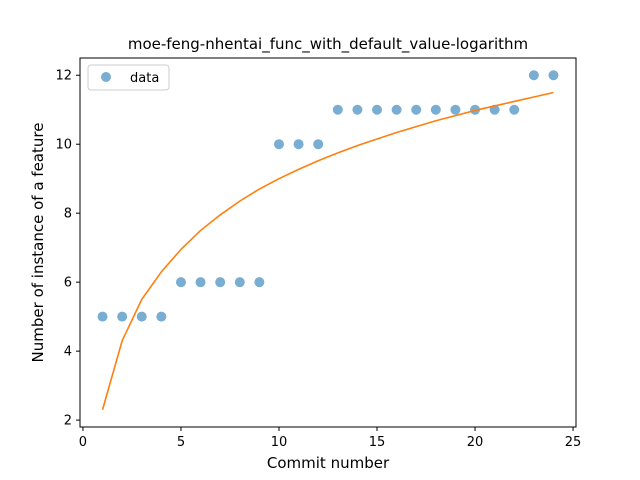 The height and width of the screenshot is (480, 640). What do you see at coordinates (63, 76) in the screenshot?
I see `y-tick-label: 12` at bounding box center [63, 76].